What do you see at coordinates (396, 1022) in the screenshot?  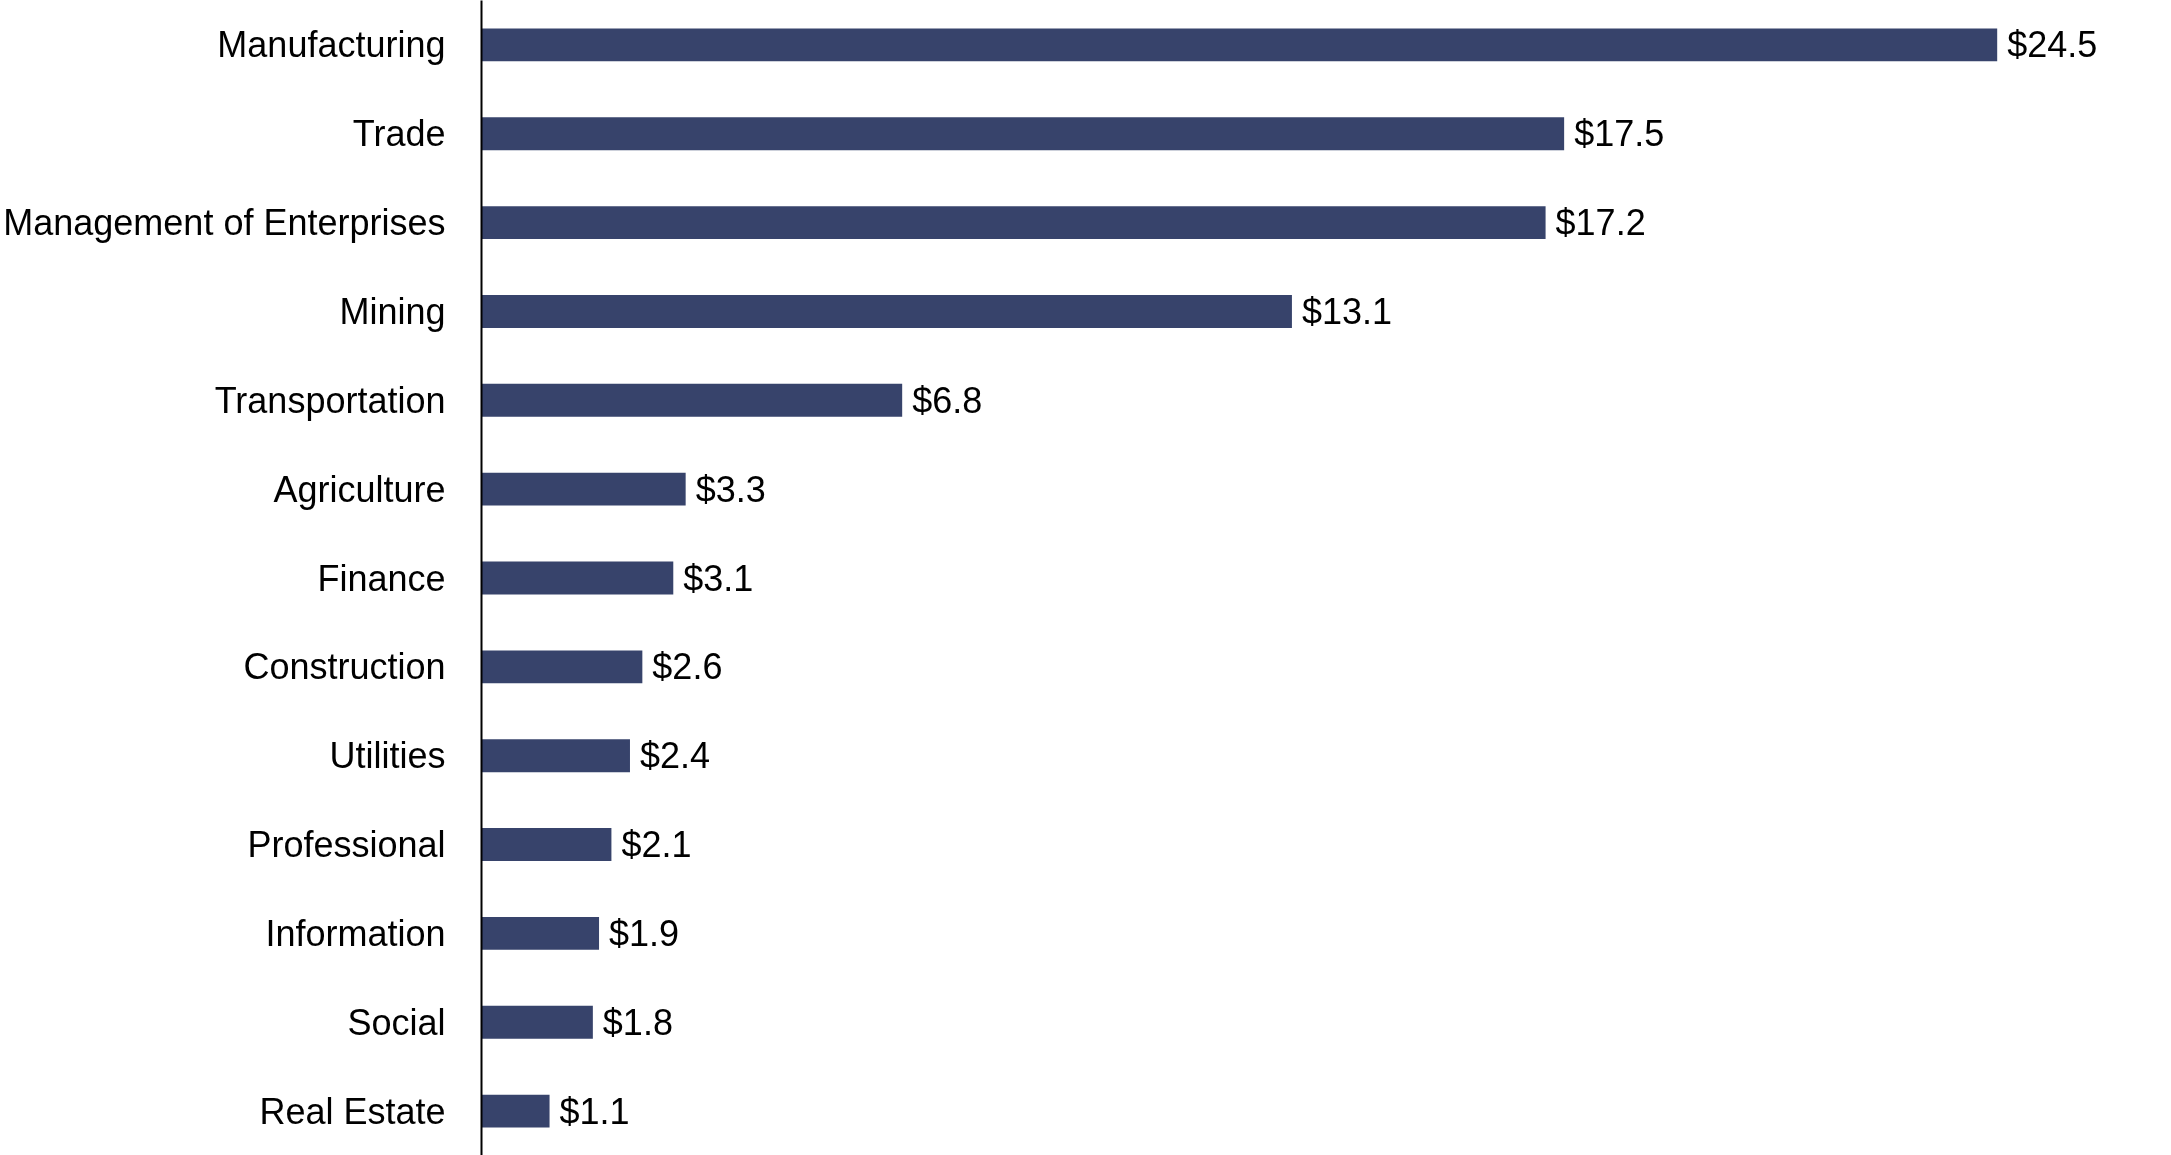 I see `y-tick-label: Social` at bounding box center [396, 1022].